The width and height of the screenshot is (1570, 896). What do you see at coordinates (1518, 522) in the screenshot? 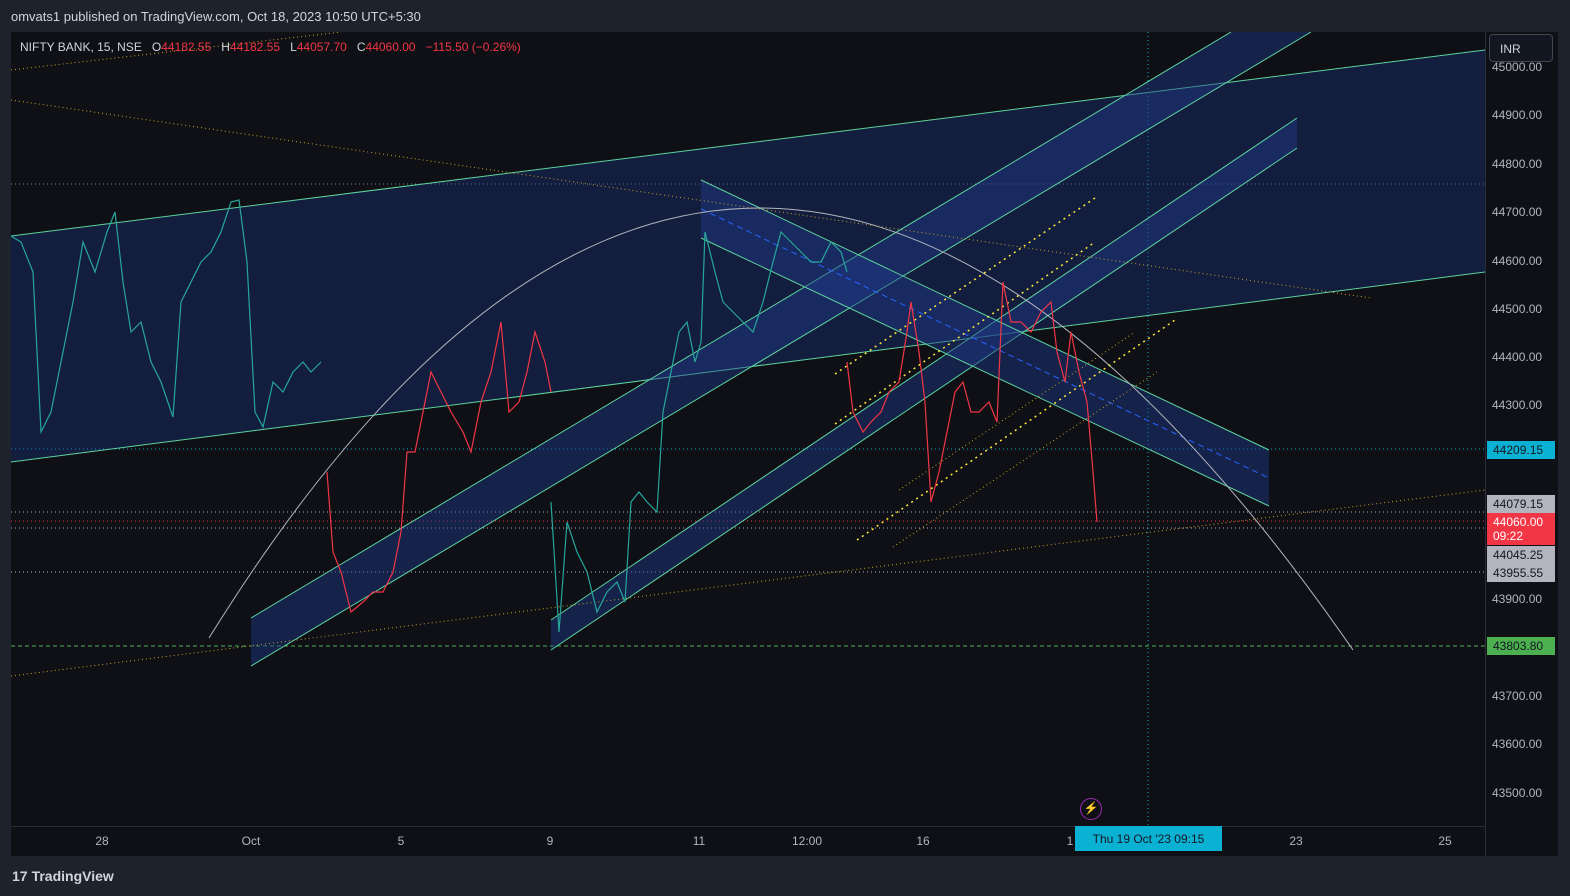
I see `last-price-value: 44060.00` at bounding box center [1518, 522].